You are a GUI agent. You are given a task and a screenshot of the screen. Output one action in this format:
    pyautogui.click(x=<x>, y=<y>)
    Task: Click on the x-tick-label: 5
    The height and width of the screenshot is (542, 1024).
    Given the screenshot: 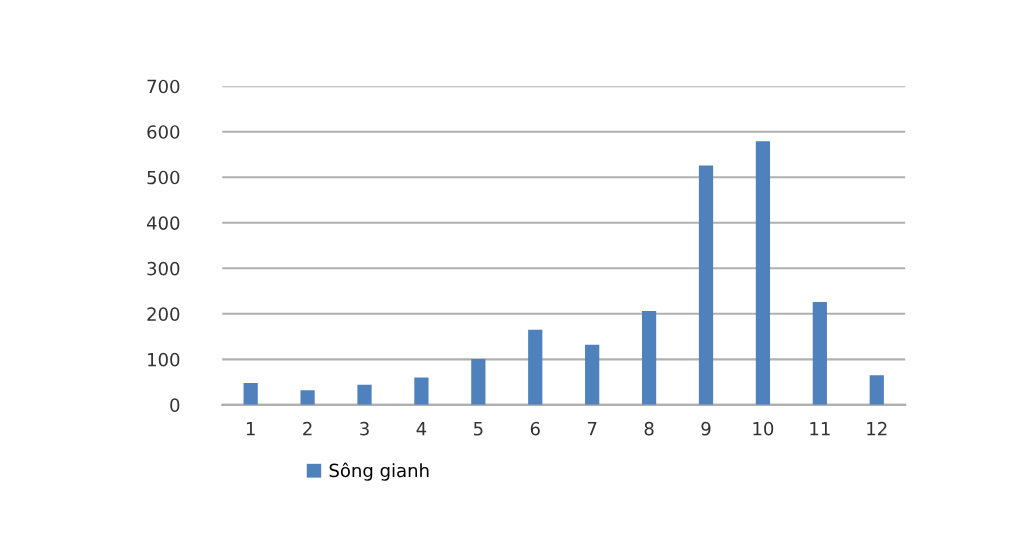 What is the action you would take?
    pyautogui.click(x=478, y=429)
    